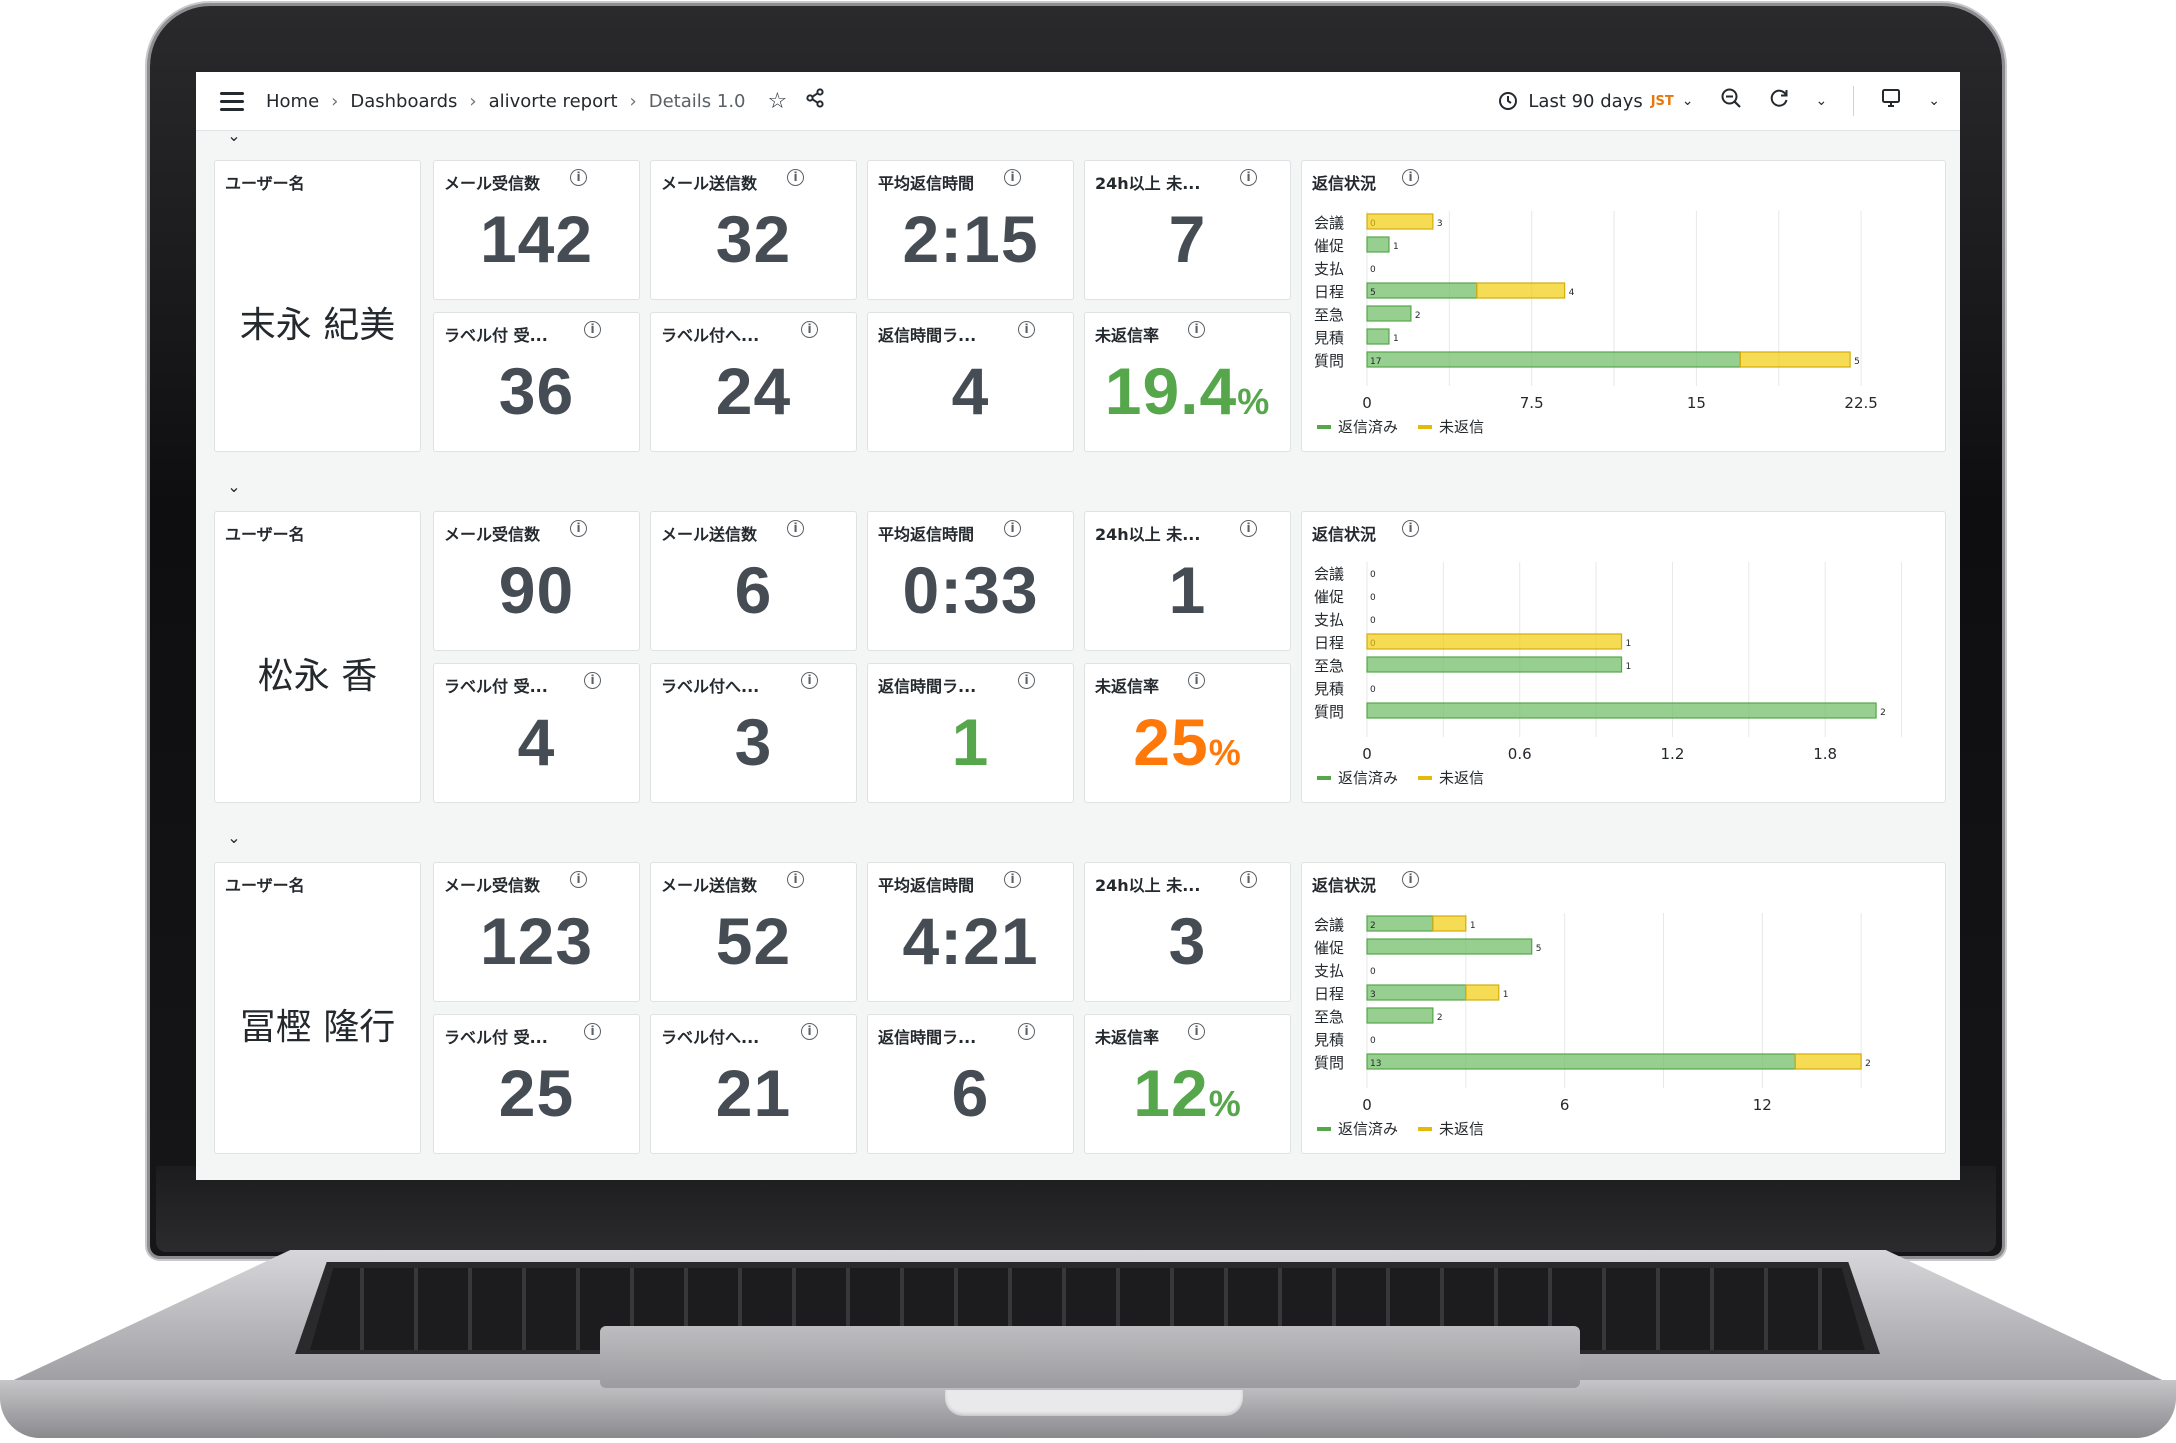 The height and width of the screenshot is (1443, 2176). I want to click on stat-value: 142, so click(536, 239).